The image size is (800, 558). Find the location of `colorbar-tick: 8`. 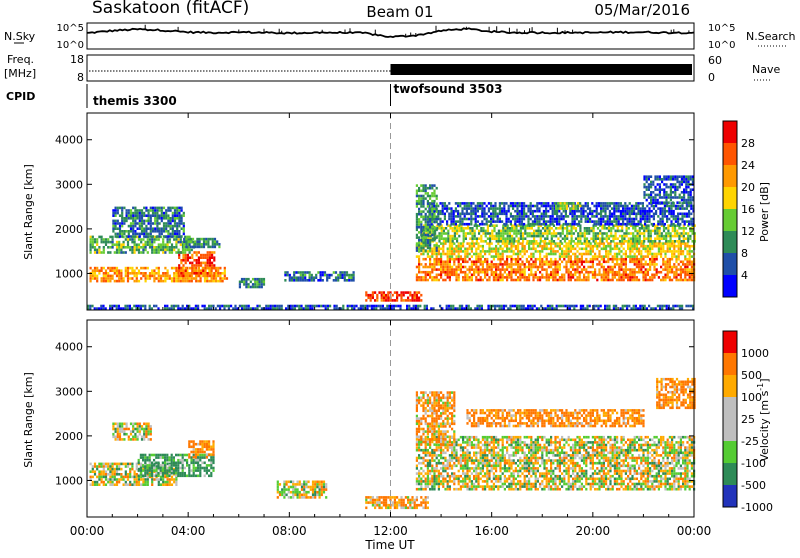

colorbar-tick: 8 is located at coordinates (744, 253).